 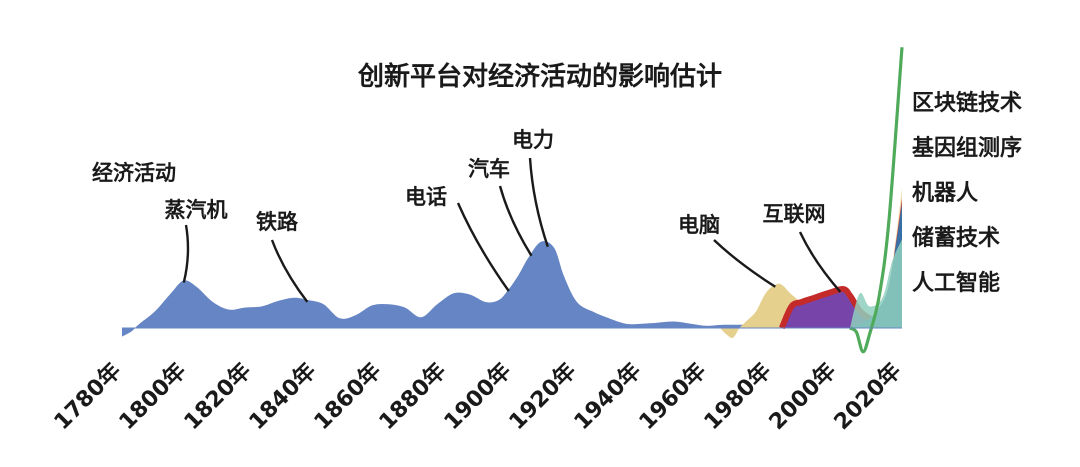 What do you see at coordinates (426, 197) in the screenshot?
I see `annotation-label: 电话` at bounding box center [426, 197].